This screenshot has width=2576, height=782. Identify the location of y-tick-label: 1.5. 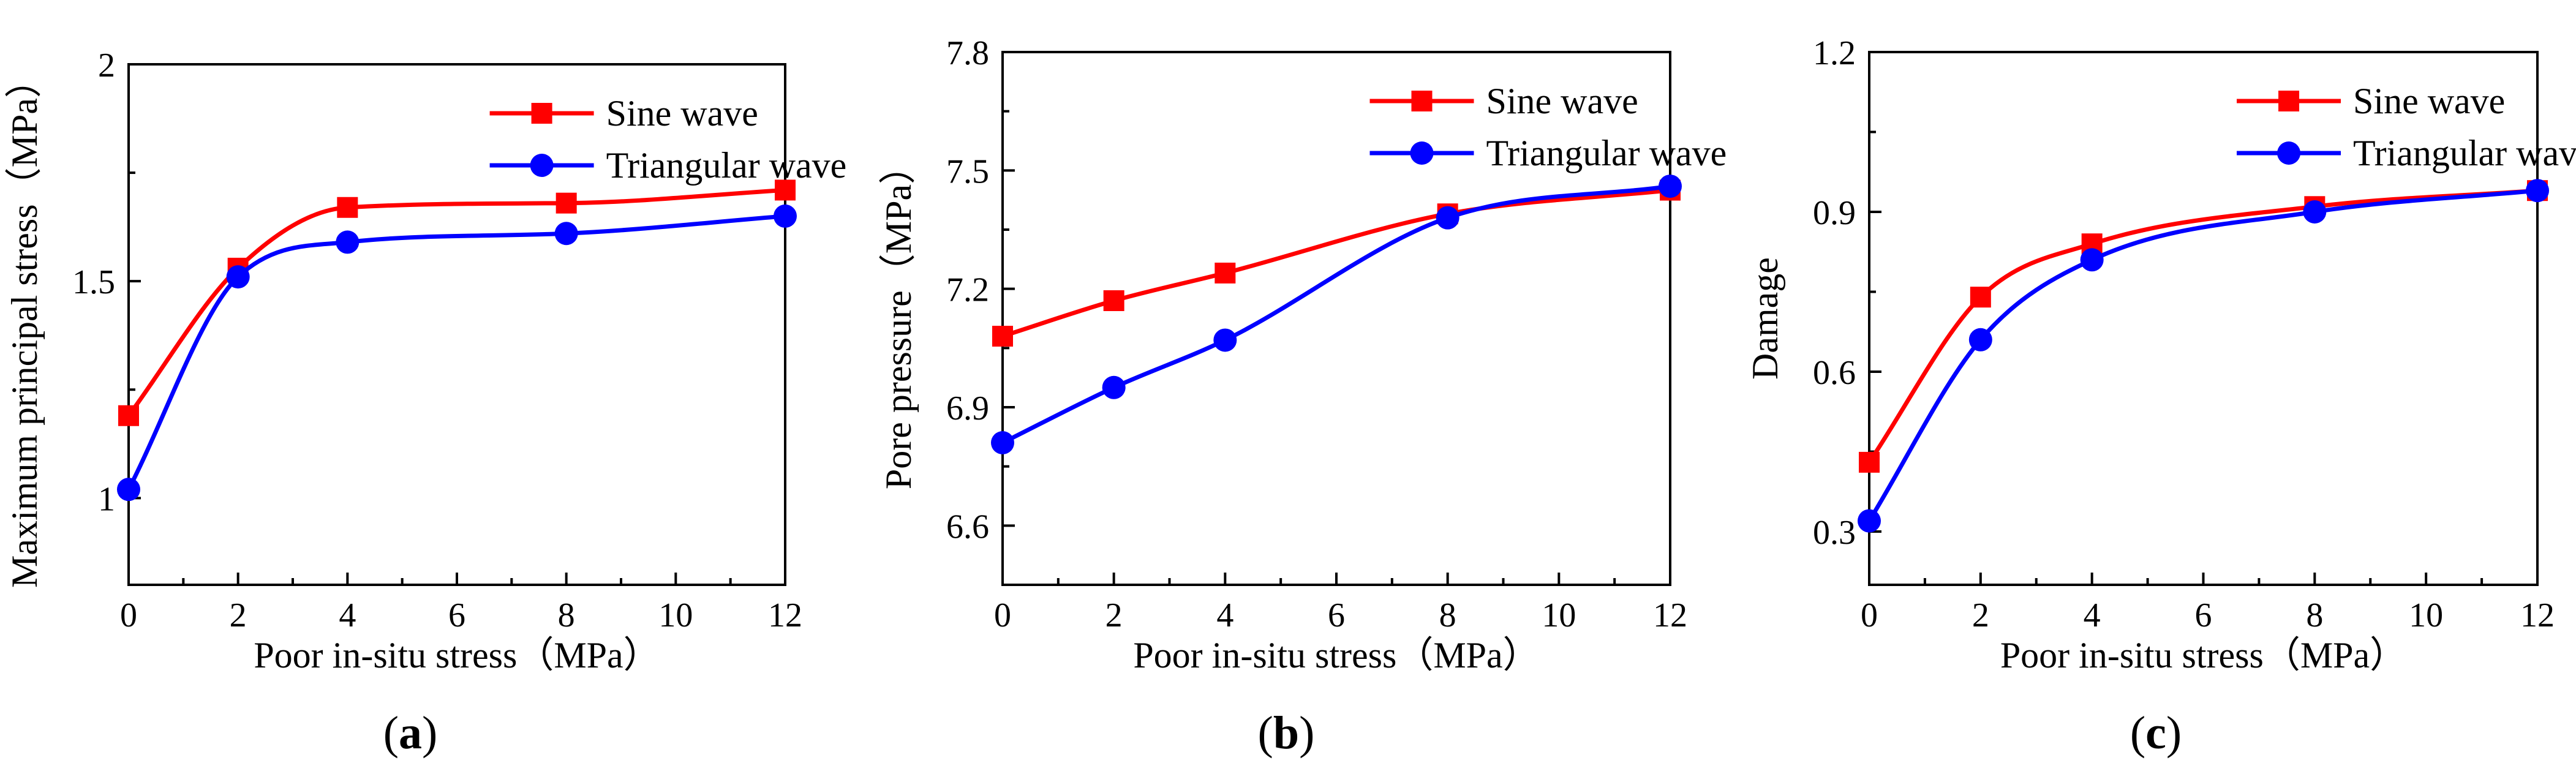
(94, 282).